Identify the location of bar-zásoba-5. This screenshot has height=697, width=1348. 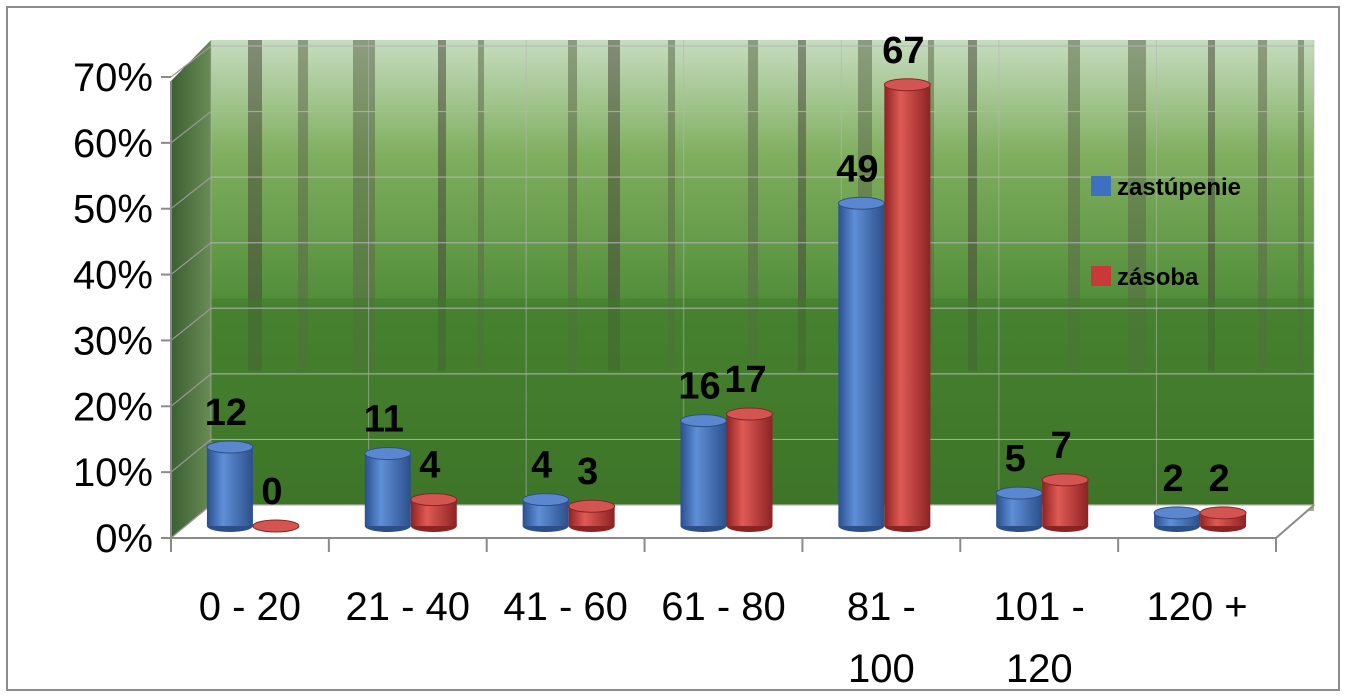
(1065, 502).